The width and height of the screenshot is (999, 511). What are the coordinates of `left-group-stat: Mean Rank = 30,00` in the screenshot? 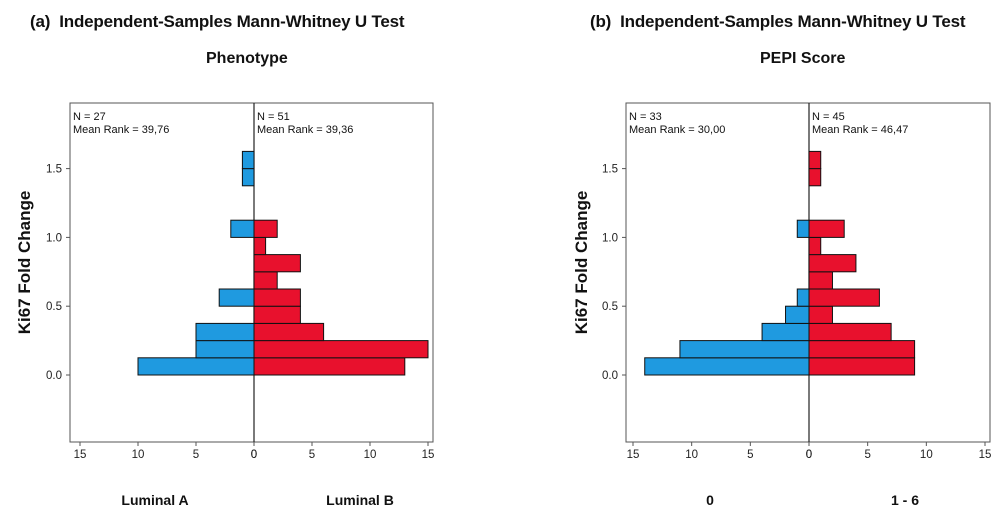 It's located at (677, 130).